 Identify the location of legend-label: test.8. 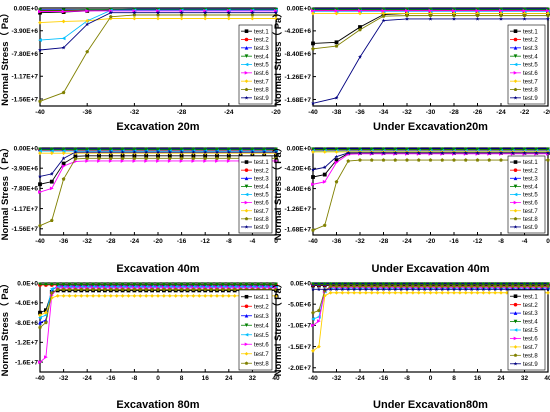
(530, 220).